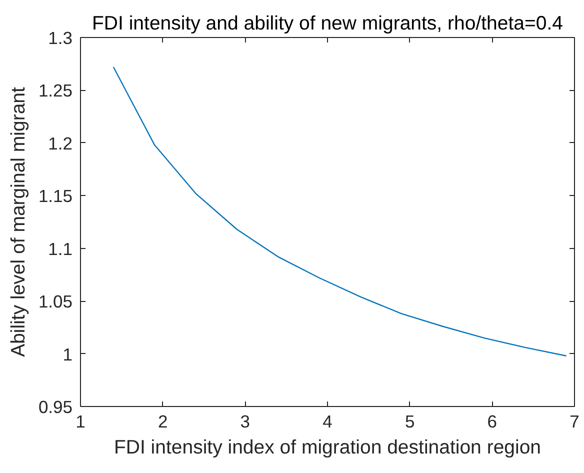 Image resolution: width=584 pixels, height=473 pixels. I want to click on x-tick-label: 2, so click(163, 422).